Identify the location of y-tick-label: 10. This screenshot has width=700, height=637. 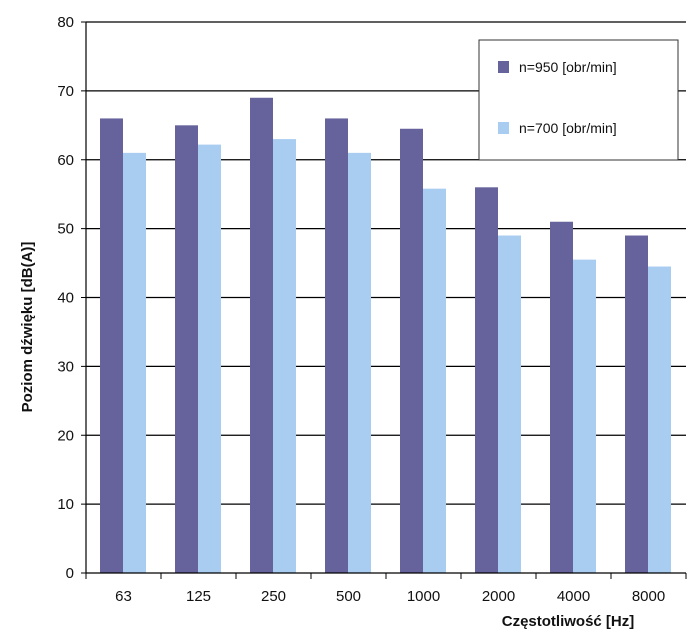
(65, 504).